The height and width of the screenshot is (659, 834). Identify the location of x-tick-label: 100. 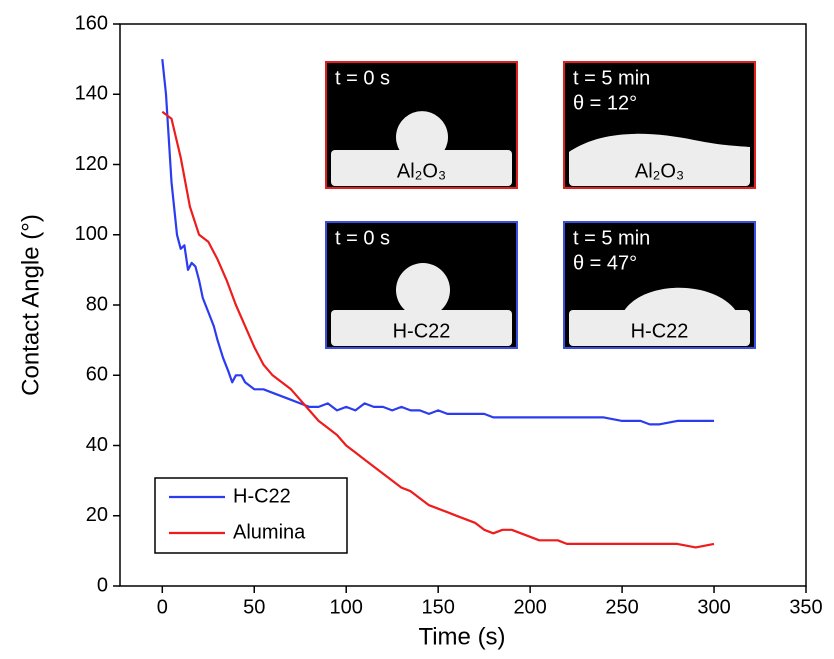
(346, 607).